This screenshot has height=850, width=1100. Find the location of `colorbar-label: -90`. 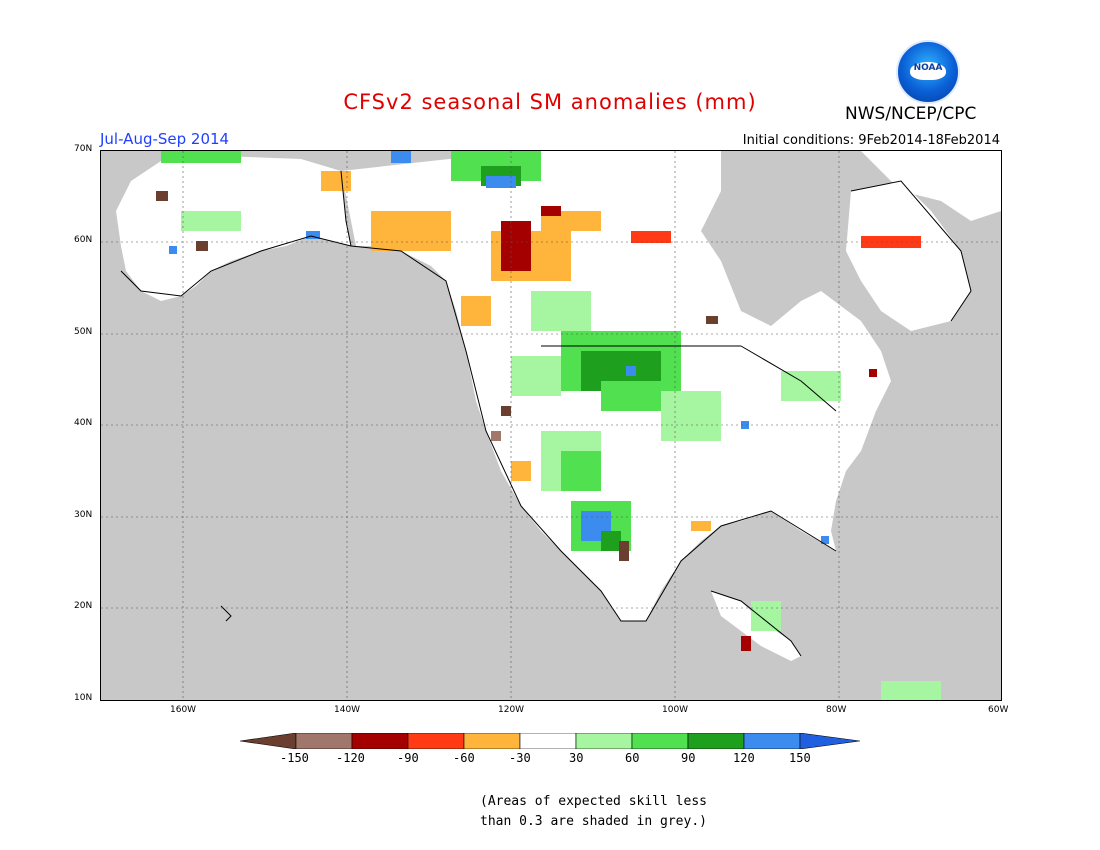

colorbar-label: -90 is located at coordinates (408, 758).